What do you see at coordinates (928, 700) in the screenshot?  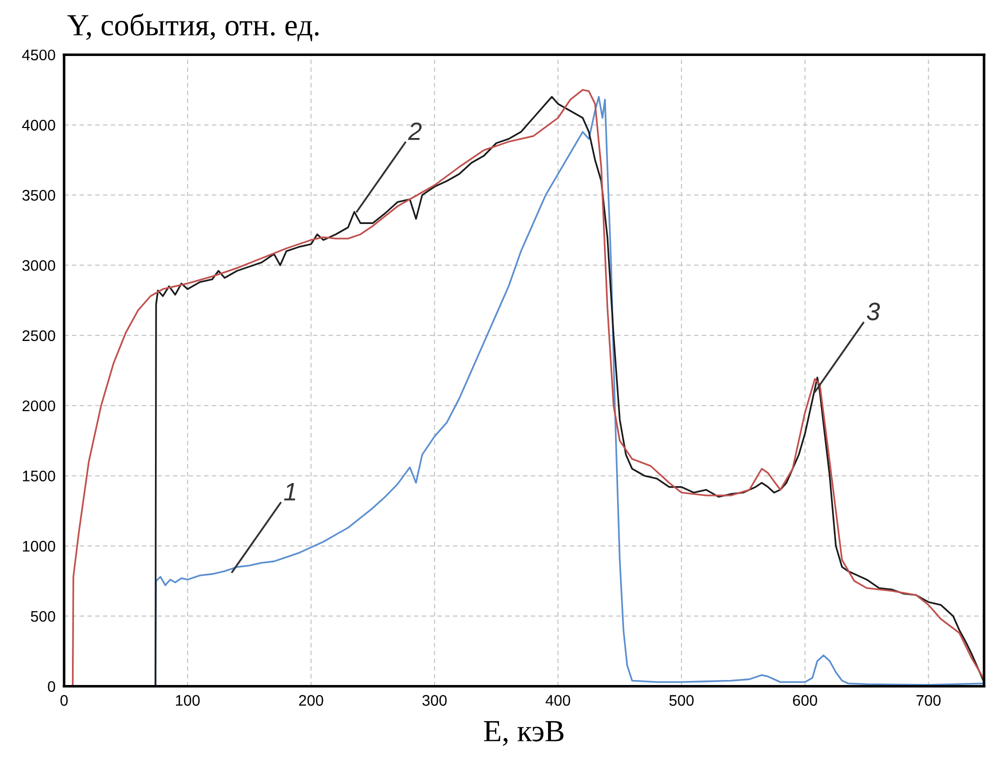 I see `x-tick-label: 700` at bounding box center [928, 700].